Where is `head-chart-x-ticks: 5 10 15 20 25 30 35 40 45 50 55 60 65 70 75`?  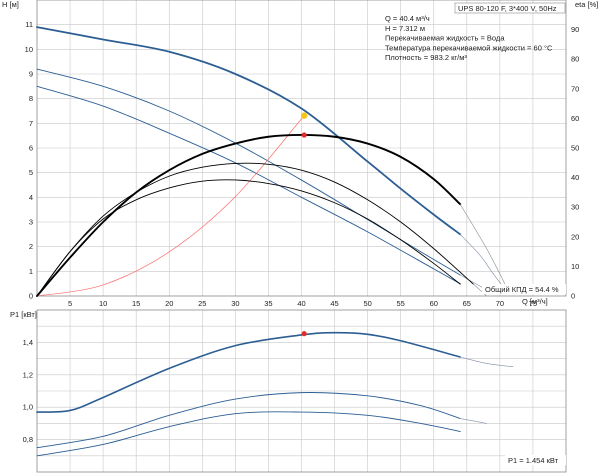 head-chart-x-ticks: 5 10 15 20 25 30 35 40 45 50 55 60 65 70 75 is located at coordinates (302, 303).